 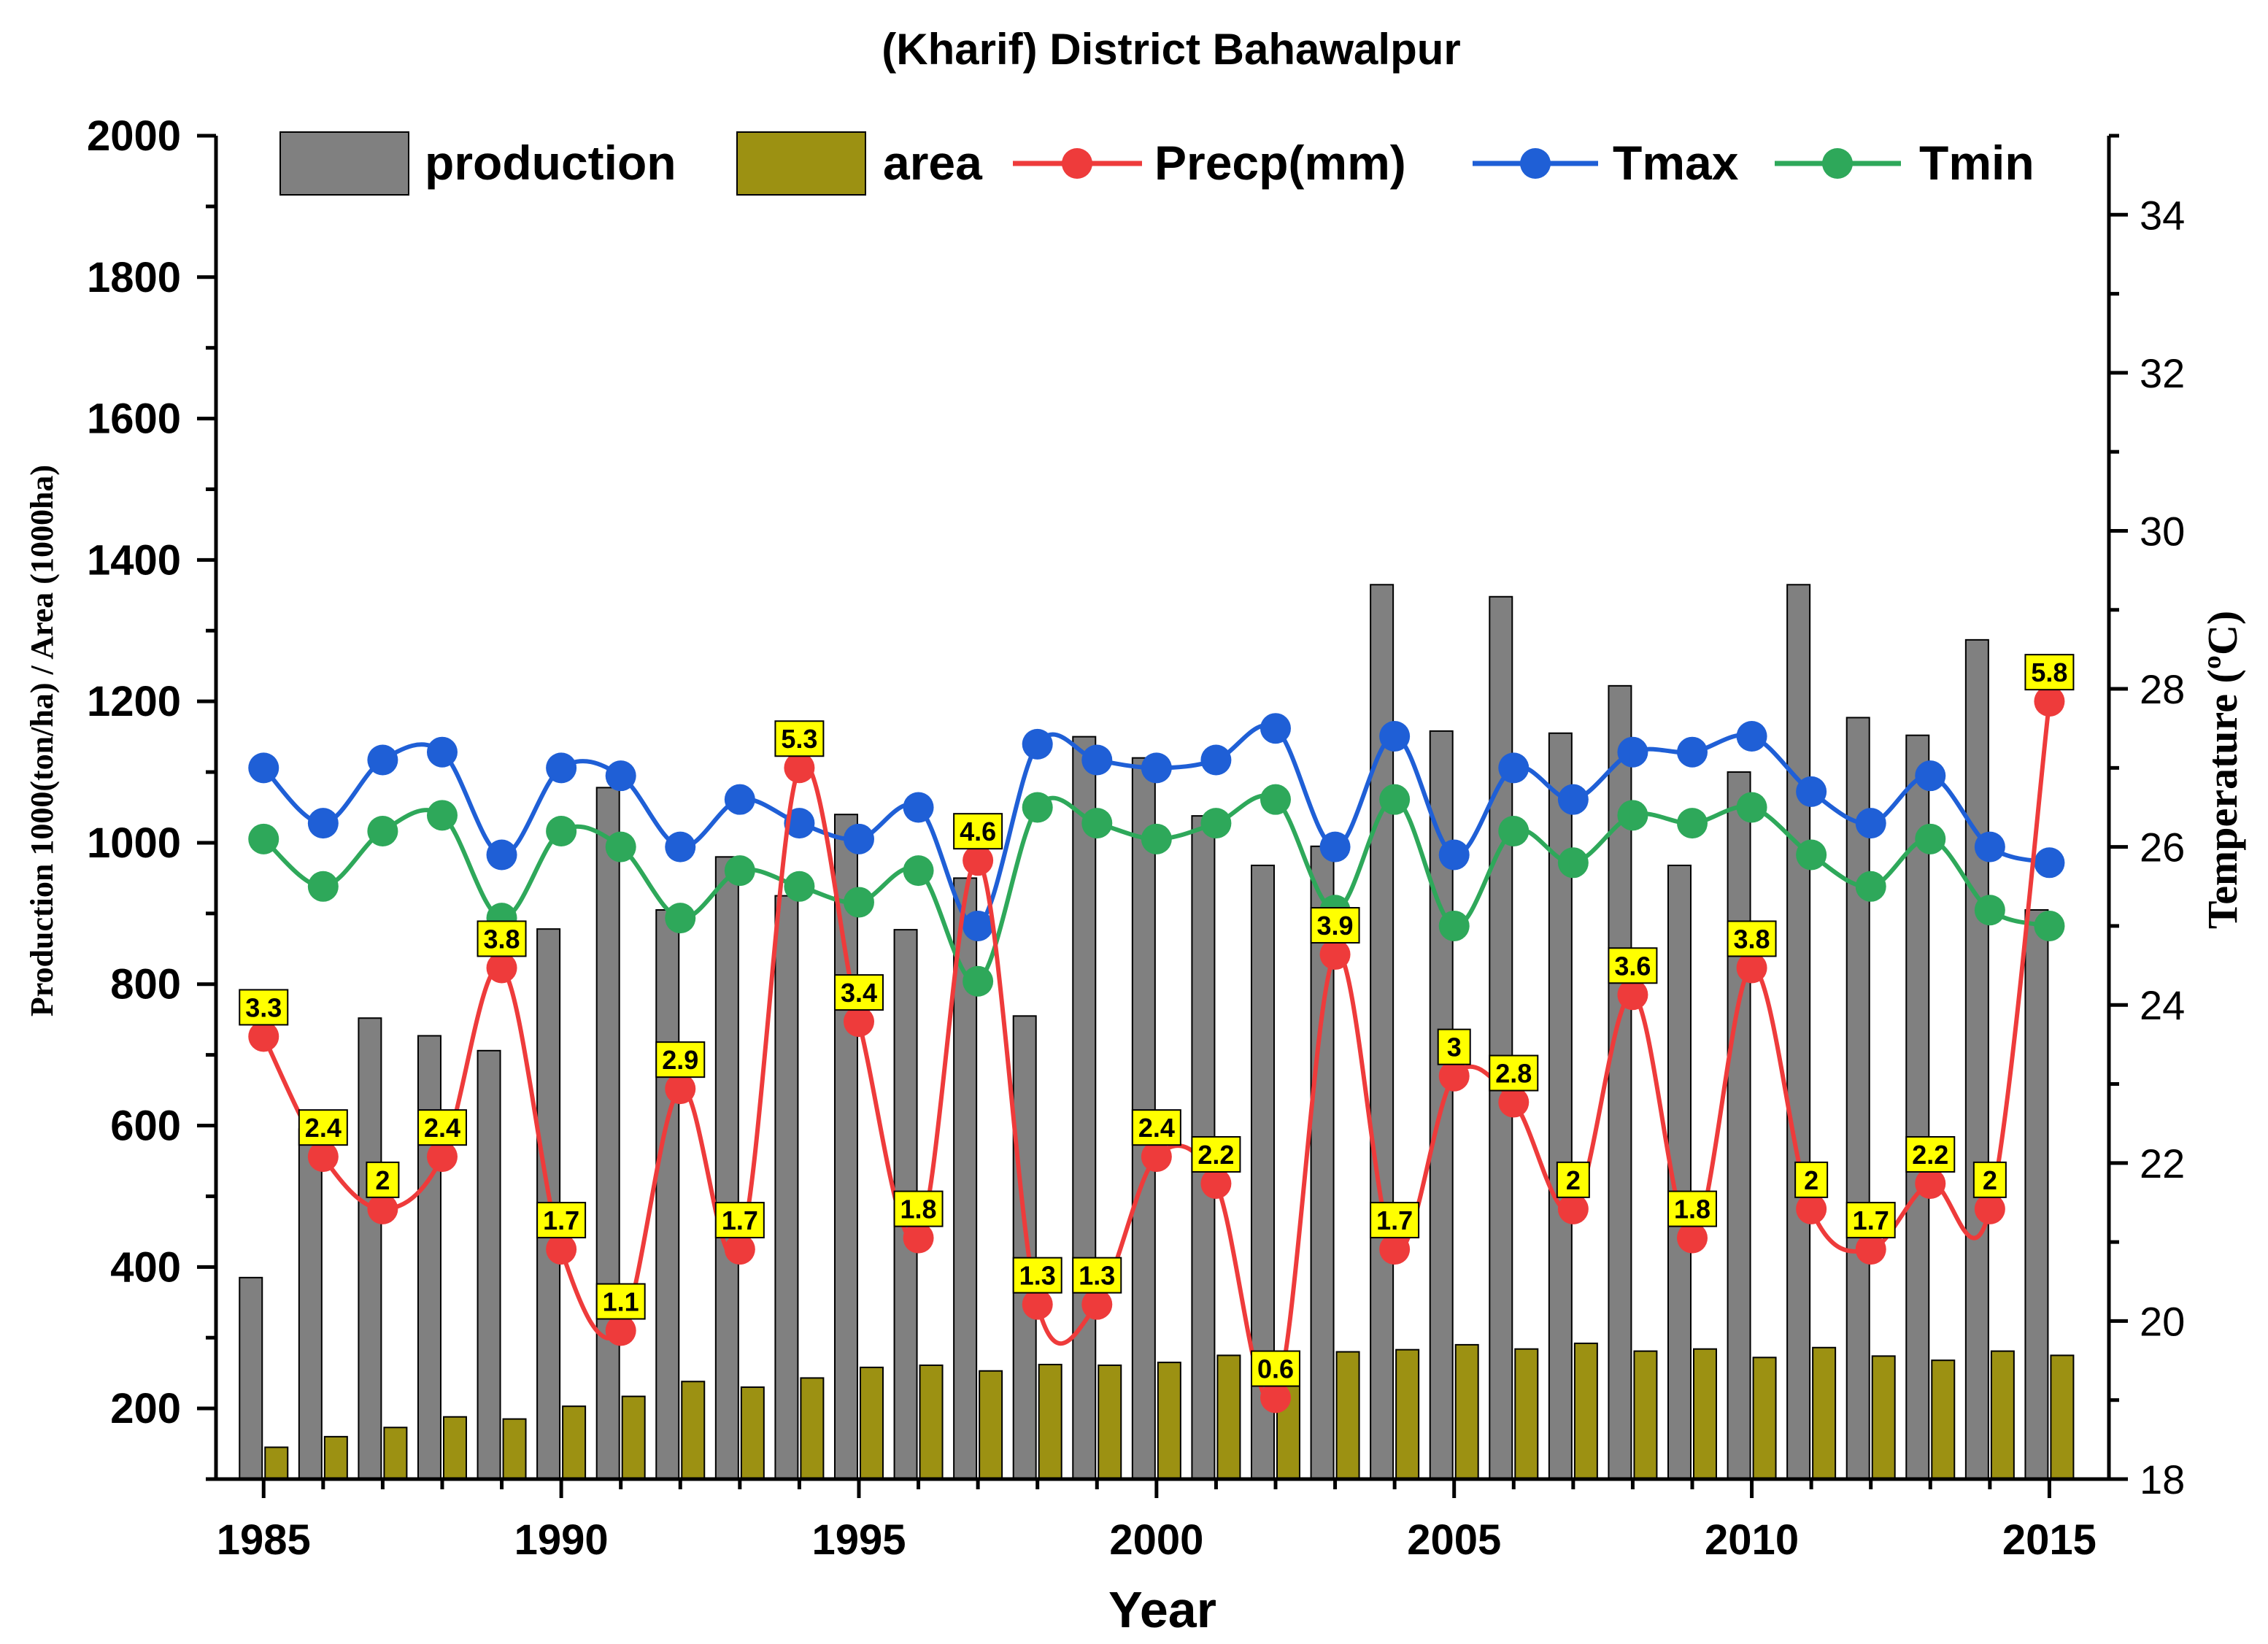 What do you see at coordinates (335, 1457) in the screenshot?
I see `bar-area-1986` at bounding box center [335, 1457].